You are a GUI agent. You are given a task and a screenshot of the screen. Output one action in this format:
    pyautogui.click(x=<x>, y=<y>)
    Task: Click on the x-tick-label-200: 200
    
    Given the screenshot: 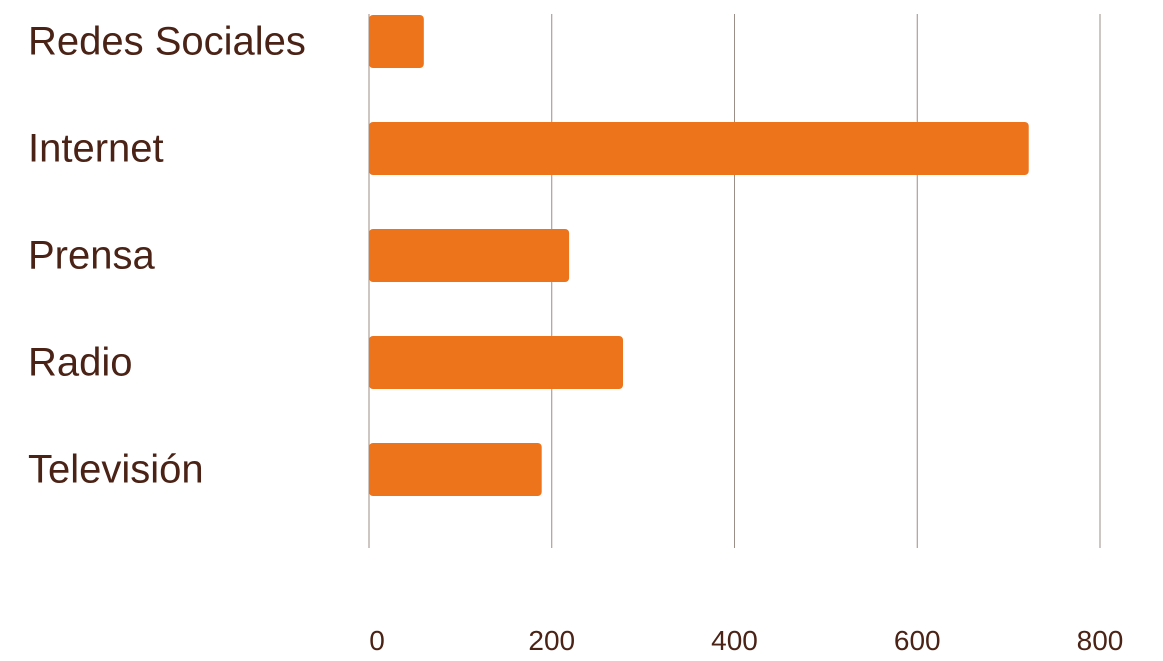 What is the action you would take?
    pyautogui.click(x=551, y=640)
    